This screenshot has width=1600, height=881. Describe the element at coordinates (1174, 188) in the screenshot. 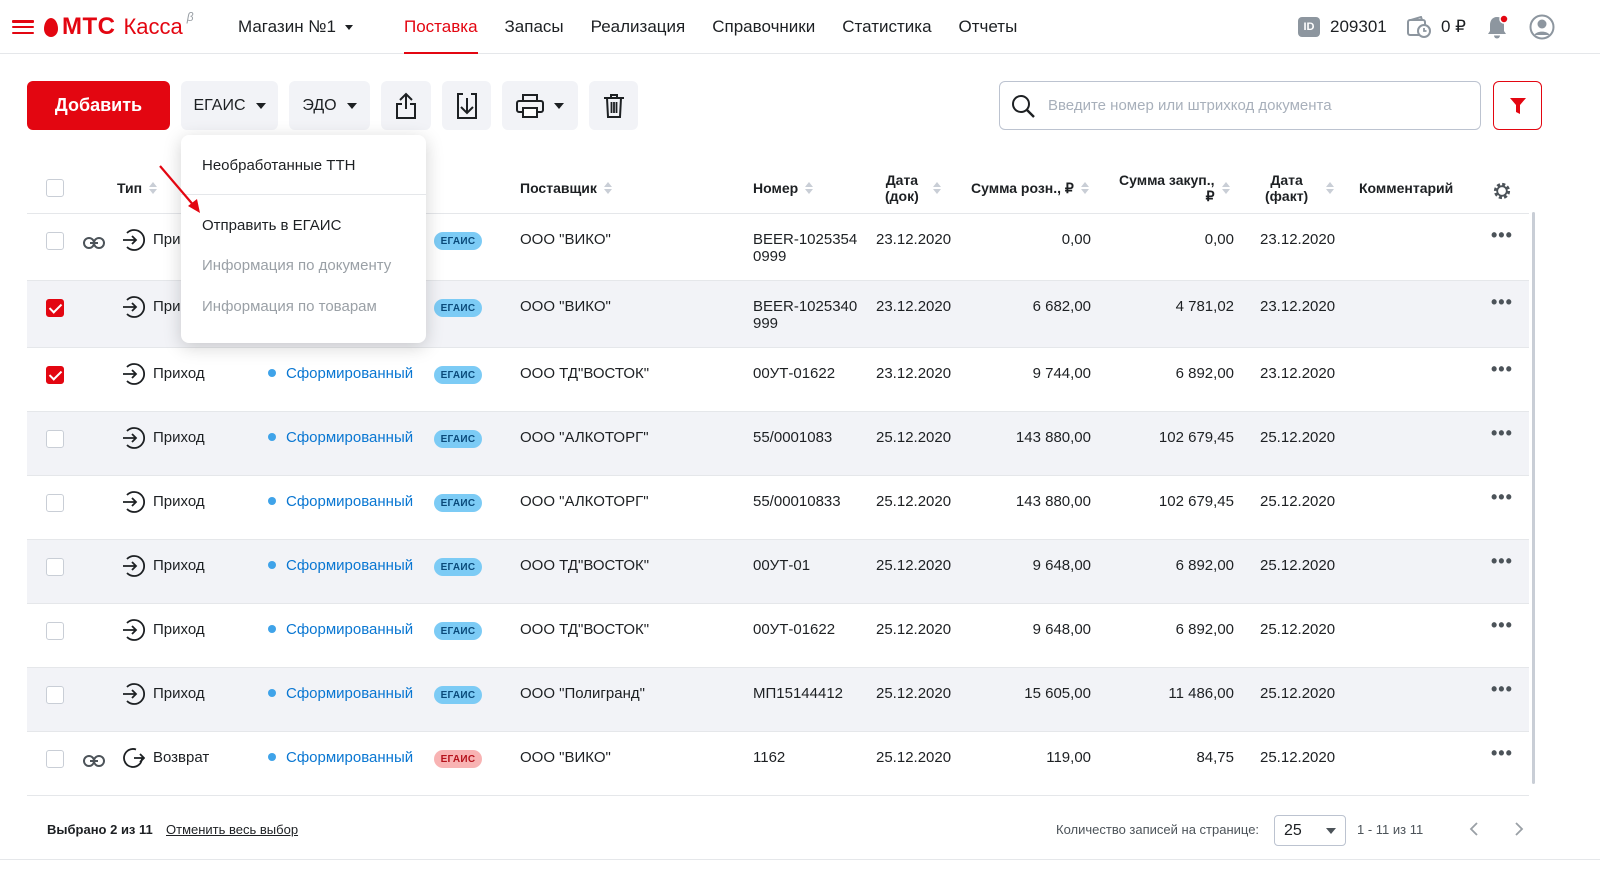

I see `column-sum-purchase: Сумма закуп., ₽` at that location.